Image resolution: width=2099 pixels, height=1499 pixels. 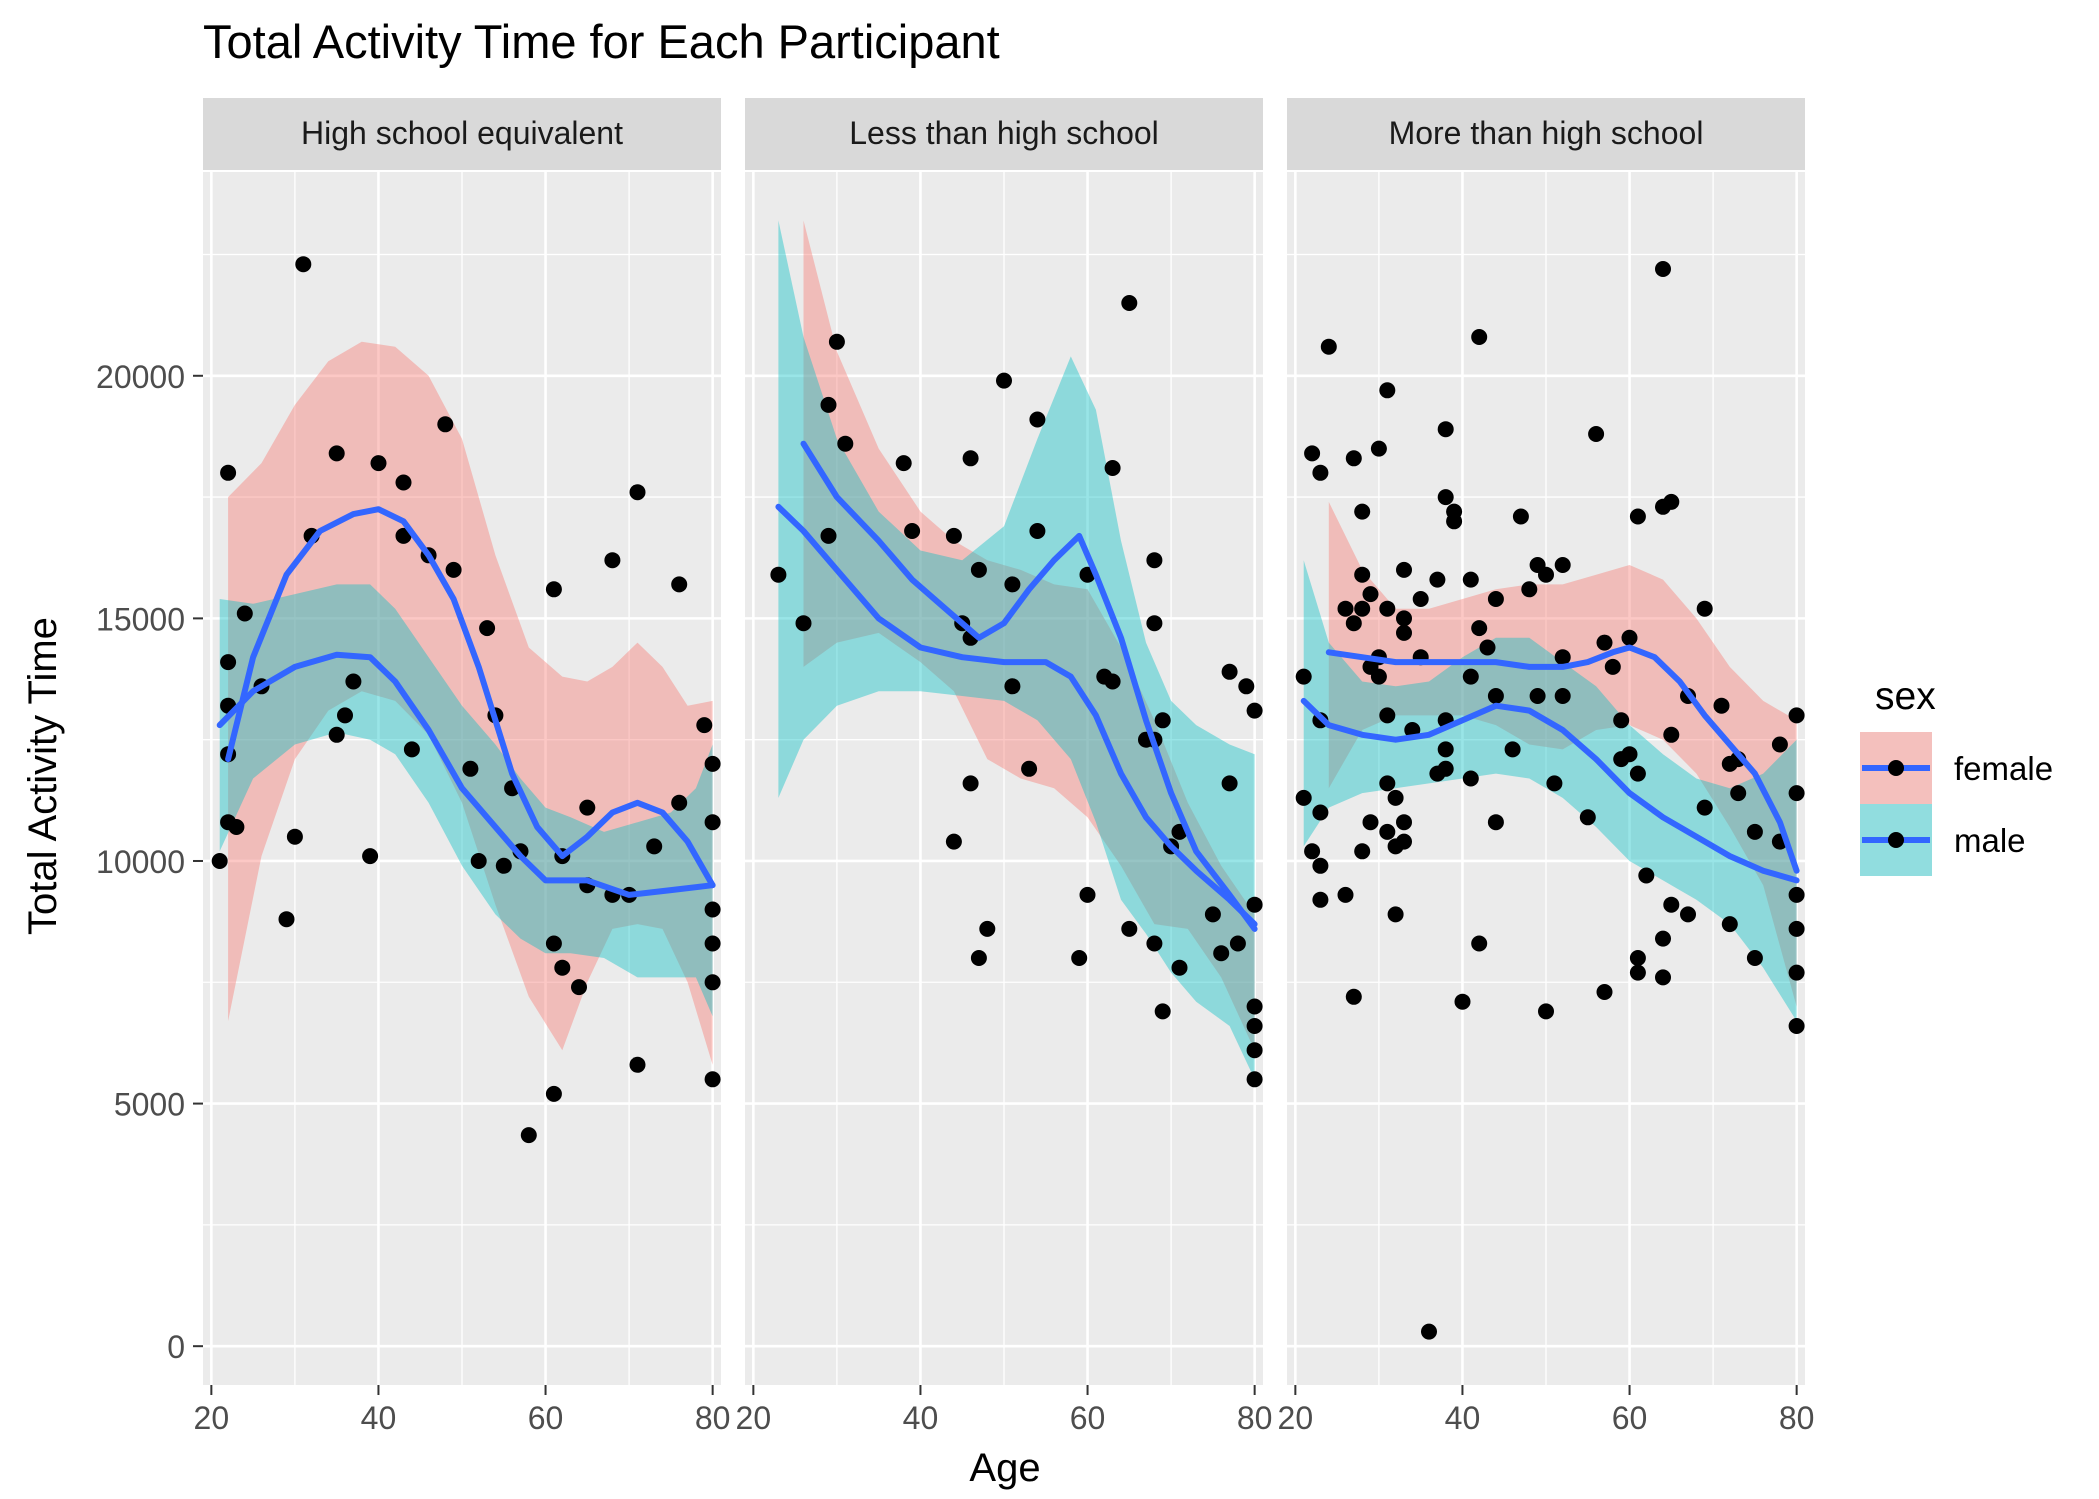 What do you see at coordinates (470, 697) in the screenshot?
I see `female-smooth-line` at bounding box center [470, 697].